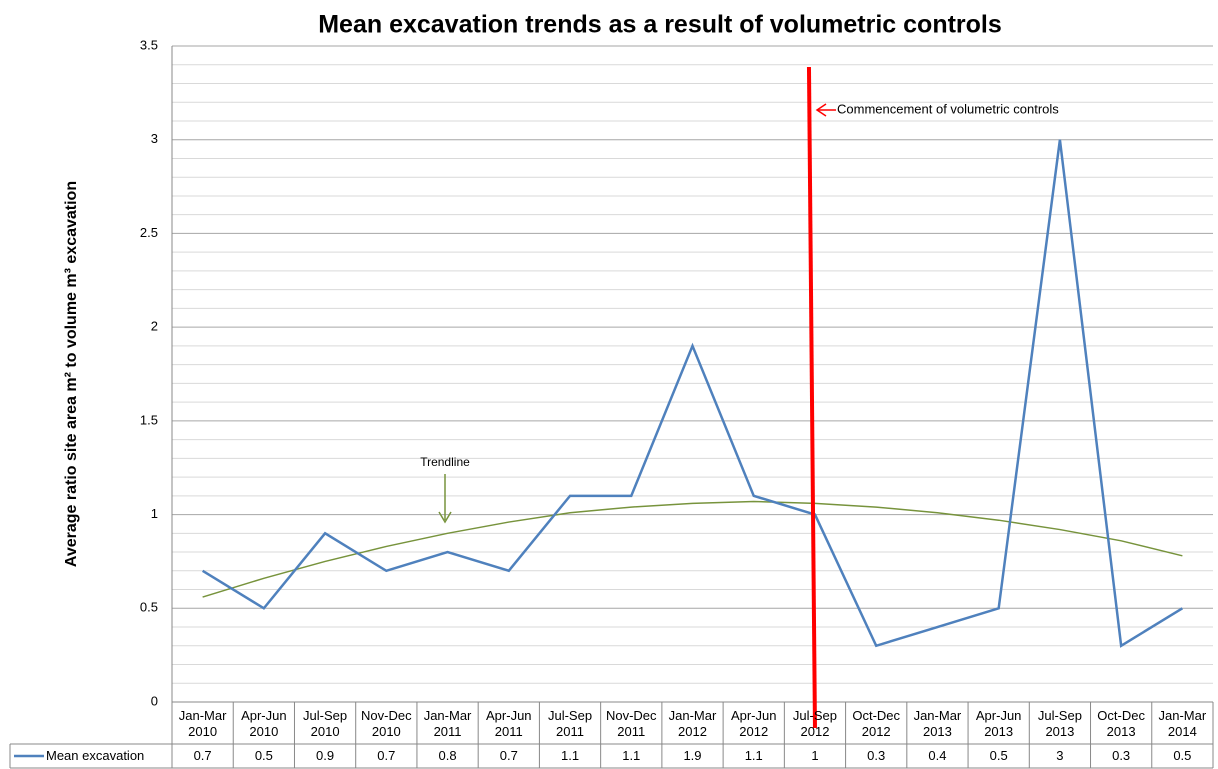 This screenshot has height=769, width=1218. What do you see at coordinates (325, 755) in the screenshot?
I see `table-value: 0.9` at bounding box center [325, 755].